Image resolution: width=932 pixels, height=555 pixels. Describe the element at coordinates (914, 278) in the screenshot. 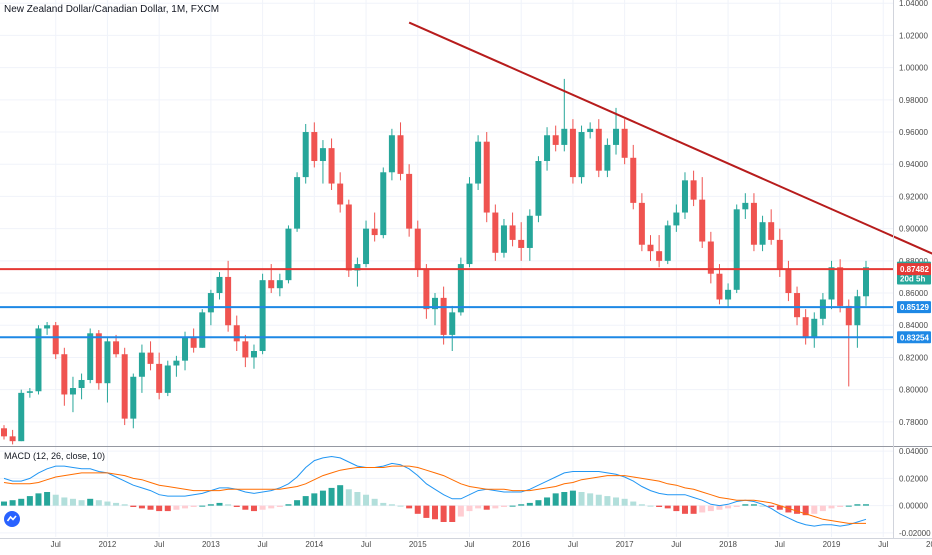

I see `price-tag-bg` at that location.